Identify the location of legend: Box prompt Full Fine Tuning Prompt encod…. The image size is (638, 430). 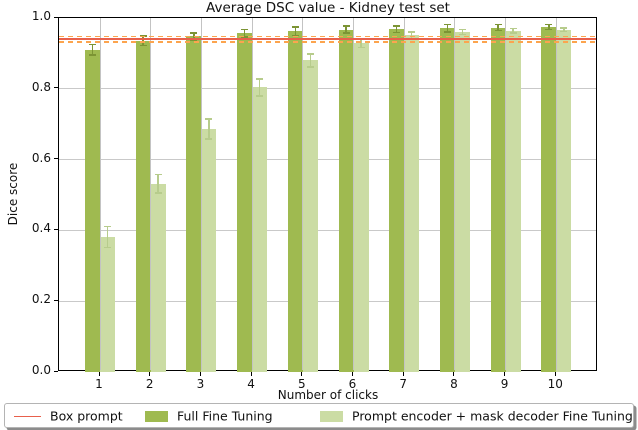
(319, 415).